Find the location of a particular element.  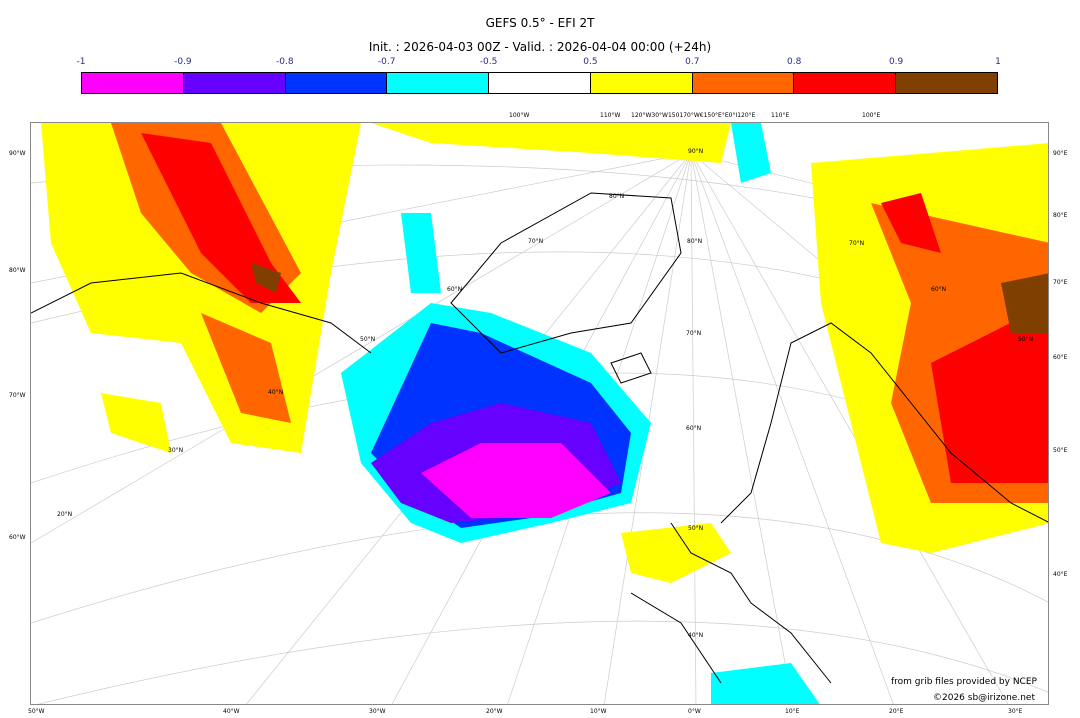

axis-label: 30°W is located at coordinates (377, 711).